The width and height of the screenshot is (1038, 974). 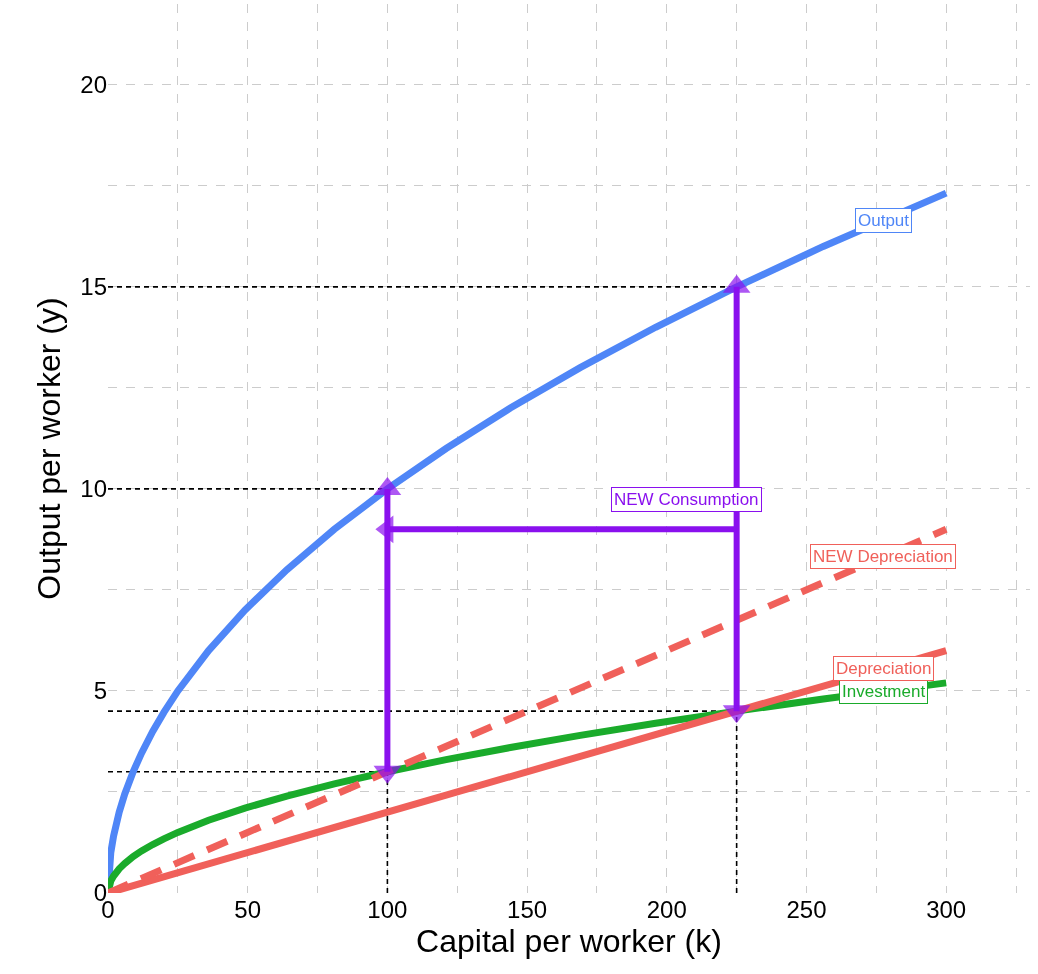 What do you see at coordinates (569, 941) in the screenshot?
I see `x-axis-title: Capital per worker (k)` at bounding box center [569, 941].